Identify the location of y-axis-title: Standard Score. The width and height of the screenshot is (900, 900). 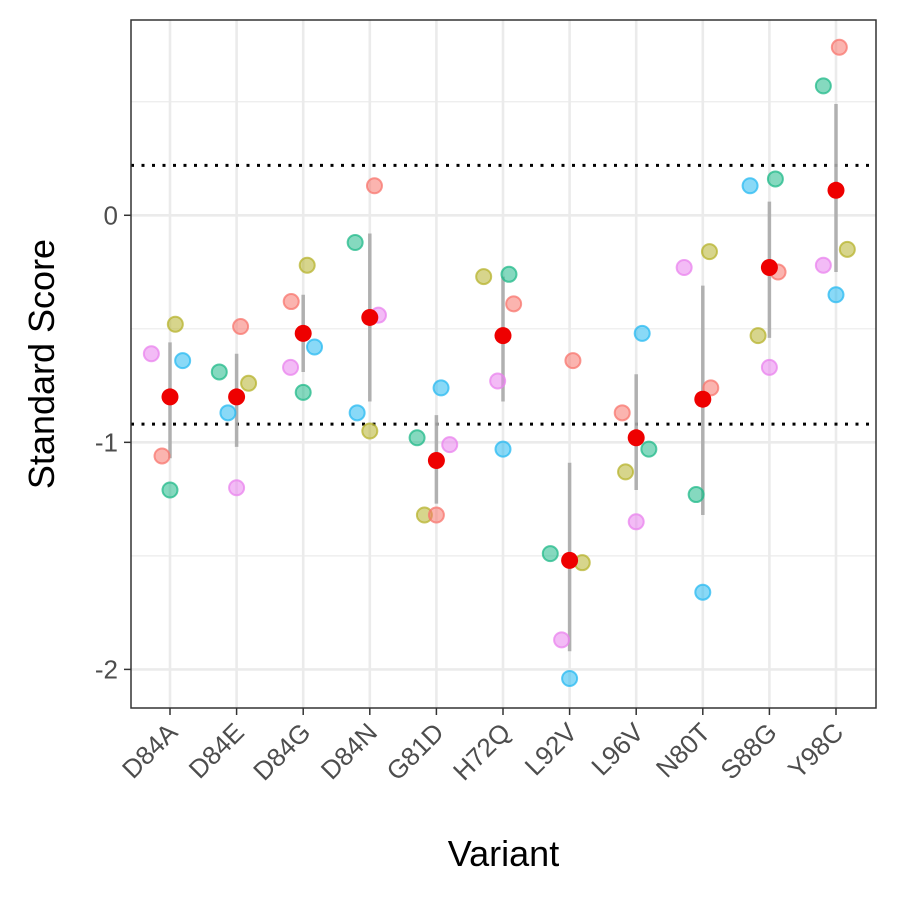
(41, 364).